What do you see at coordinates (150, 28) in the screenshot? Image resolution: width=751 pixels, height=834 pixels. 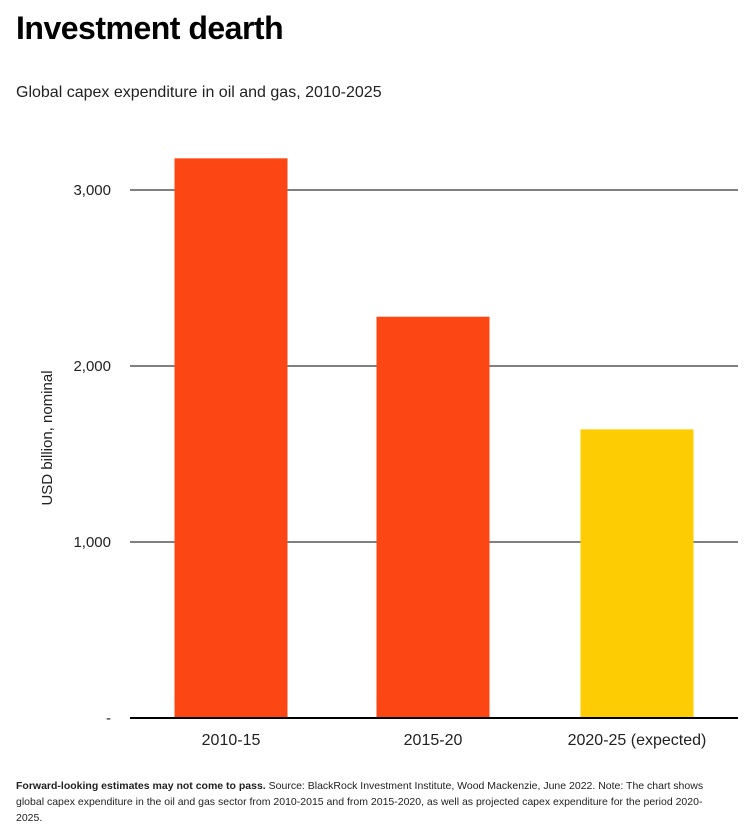 I see `chart-title: Investment dearth` at bounding box center [150, 28].